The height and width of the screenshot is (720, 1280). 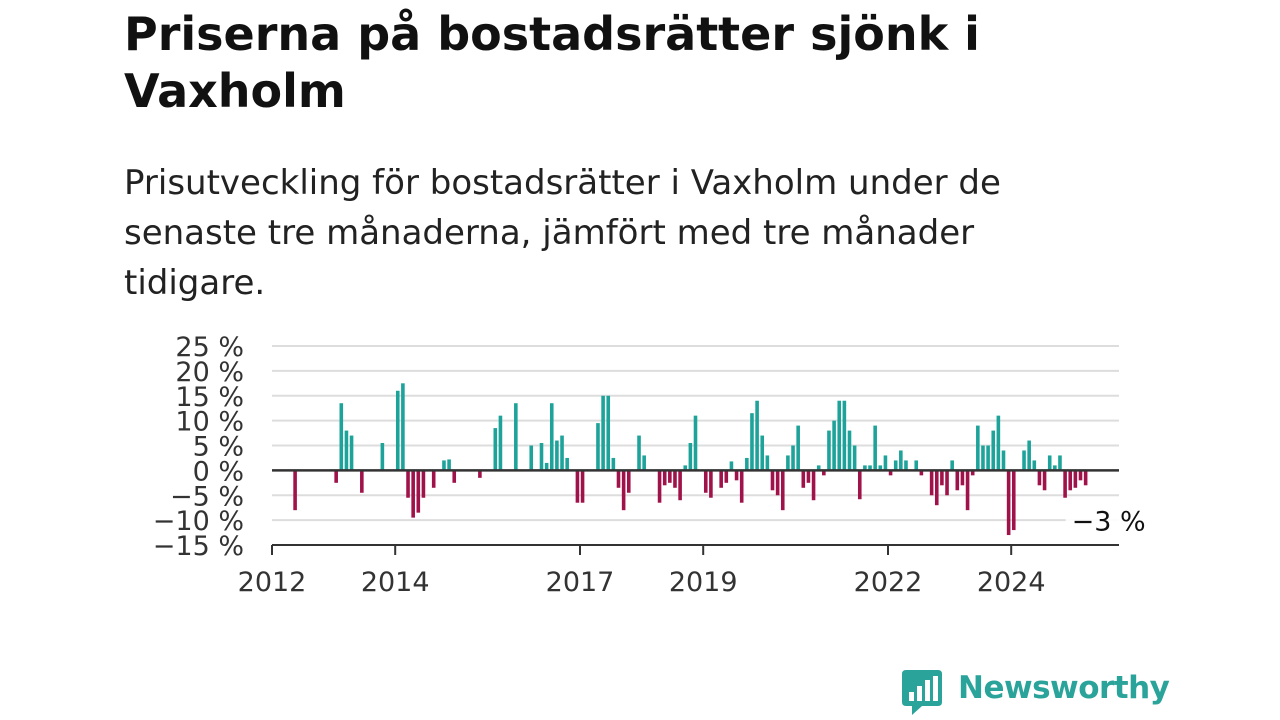 What do you see at coordinates (209, 422) in the screenshot?
I see `y-tick-label: 10 %` at bounding box center [209, 422].